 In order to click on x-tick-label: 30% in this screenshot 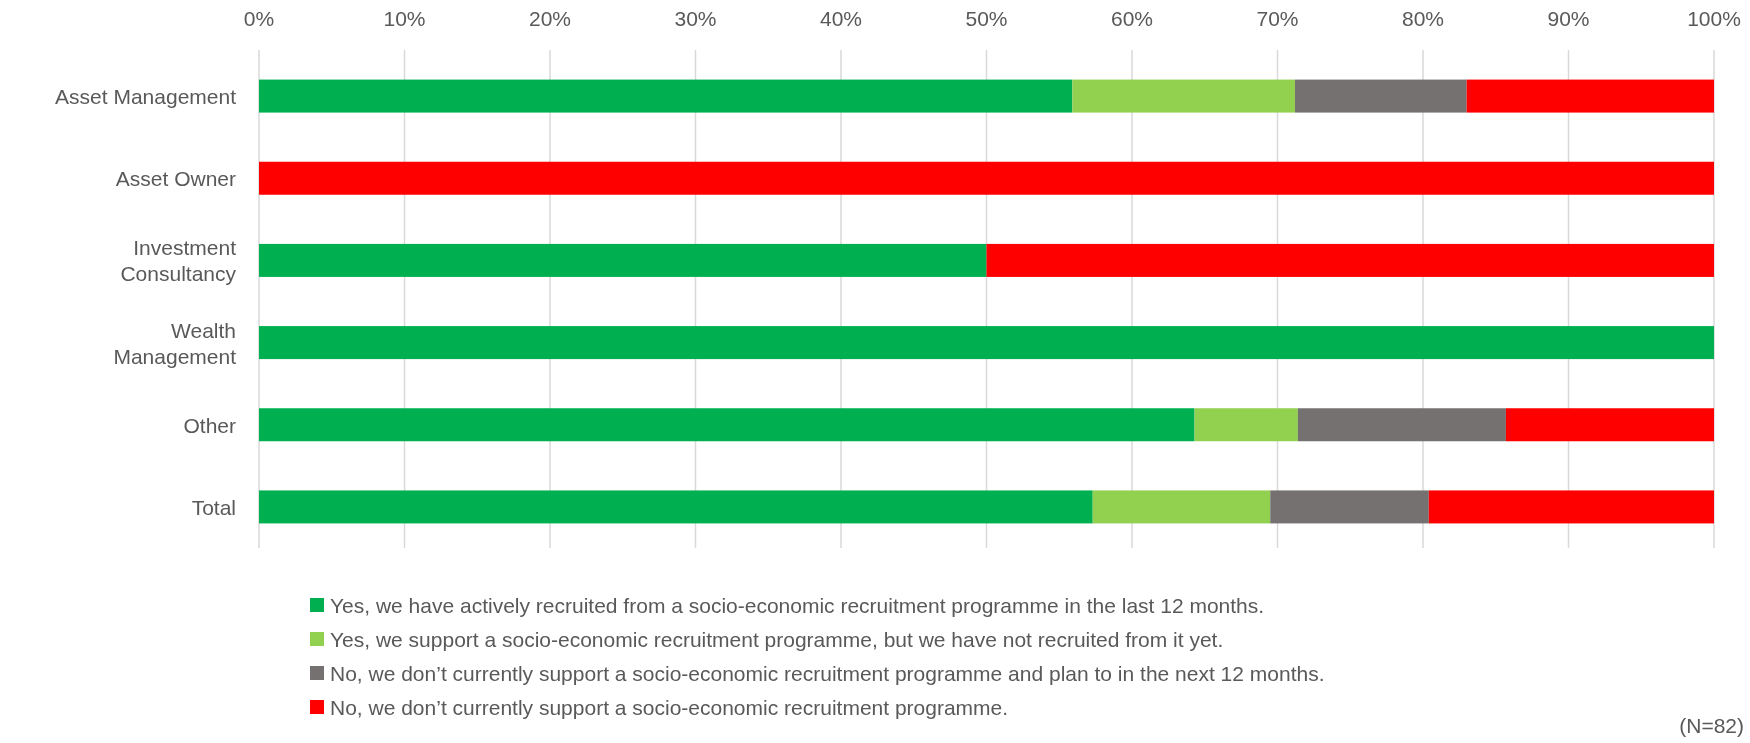, I will do `click(695, 18)`.